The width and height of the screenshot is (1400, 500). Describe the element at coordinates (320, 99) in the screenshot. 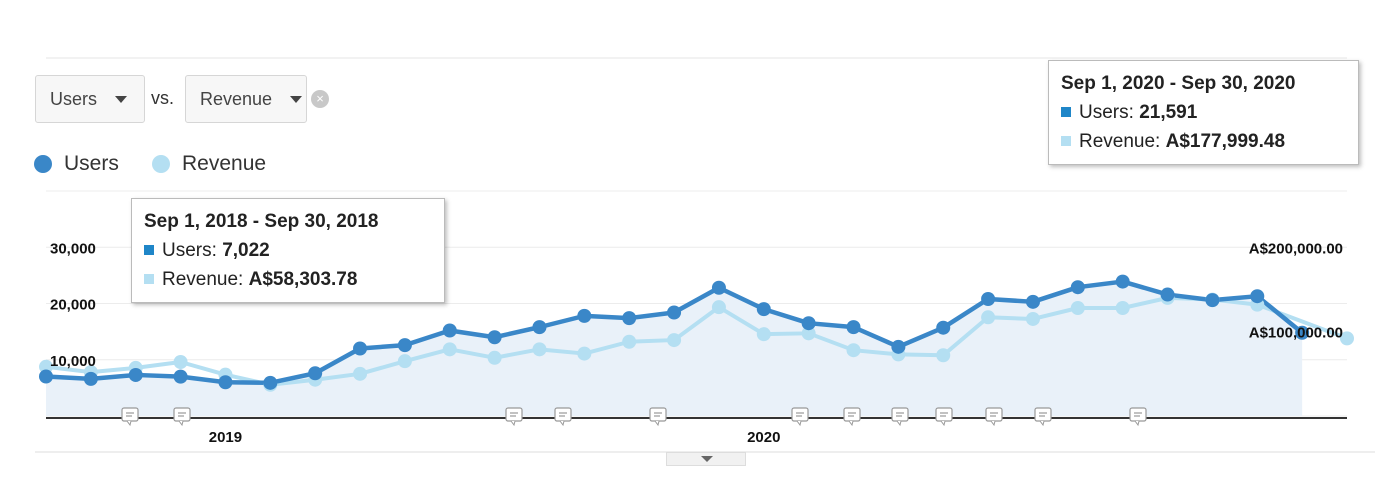

I see `clear-comparison-icon: ×` at that location.